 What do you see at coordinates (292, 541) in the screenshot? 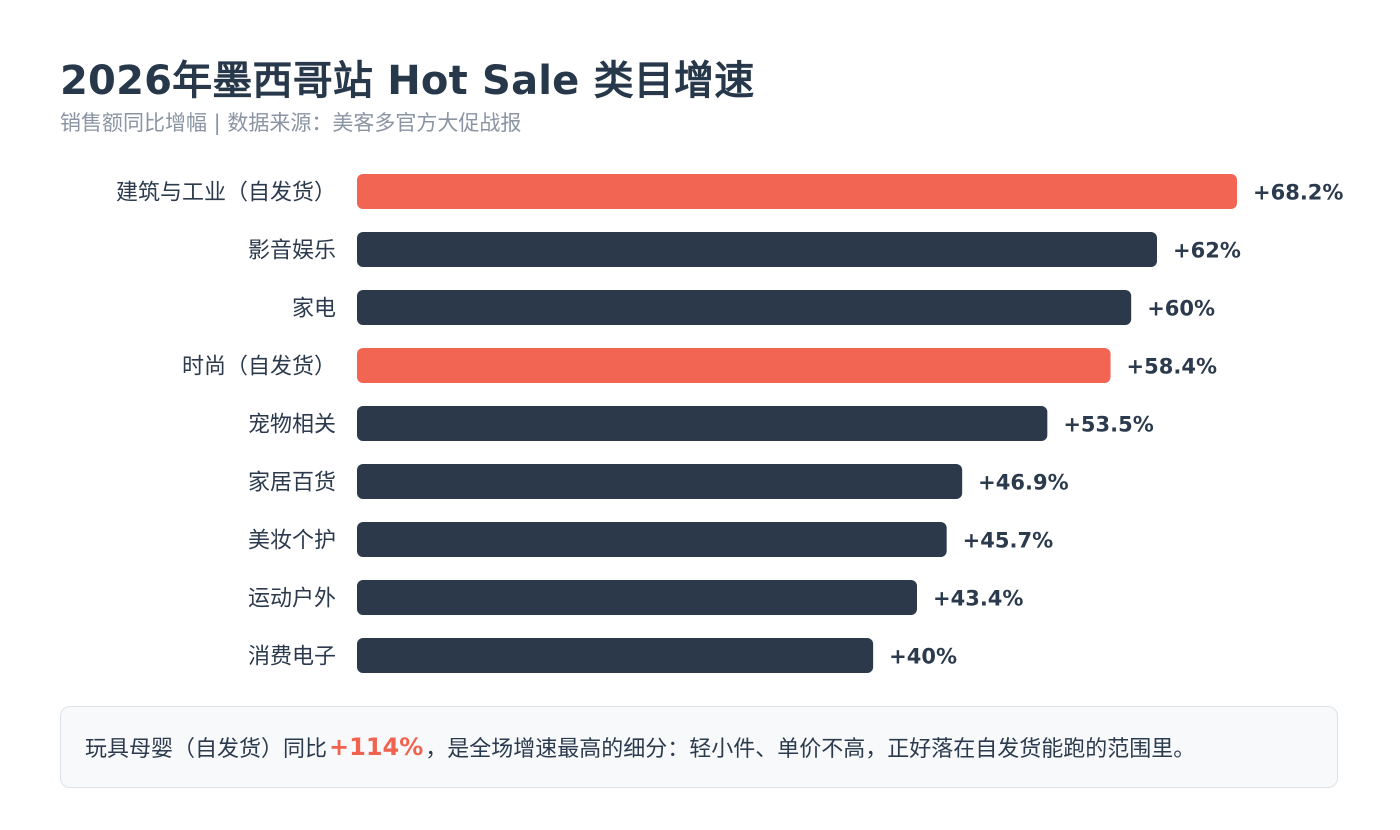
I see `category-label: 美妆个护` at bounding box center [292, 541].